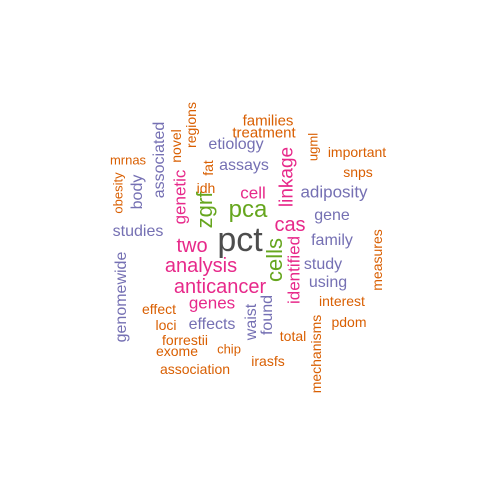 The height and width of the screenshot is (480, 480). I want to click on word-found: found, so click(267, 315).